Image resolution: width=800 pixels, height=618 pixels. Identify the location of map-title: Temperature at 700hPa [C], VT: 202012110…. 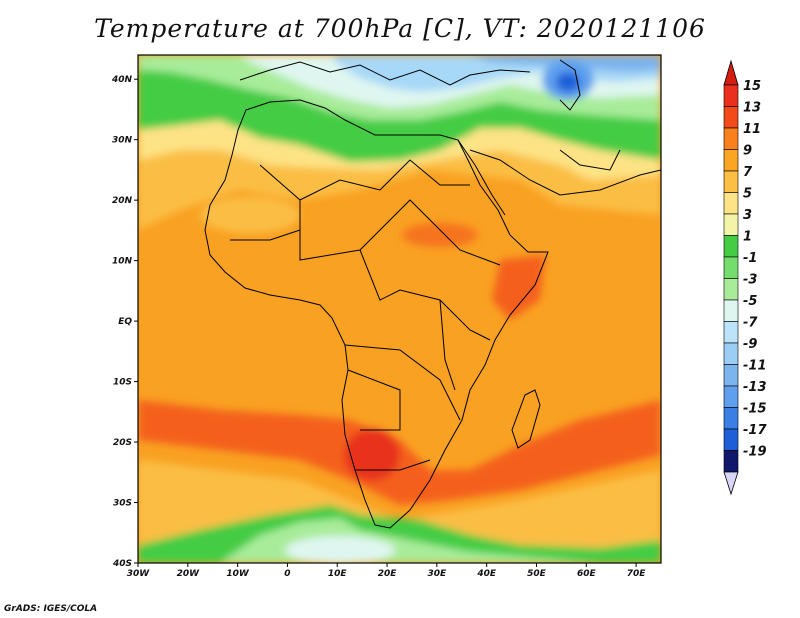
(400, 28).